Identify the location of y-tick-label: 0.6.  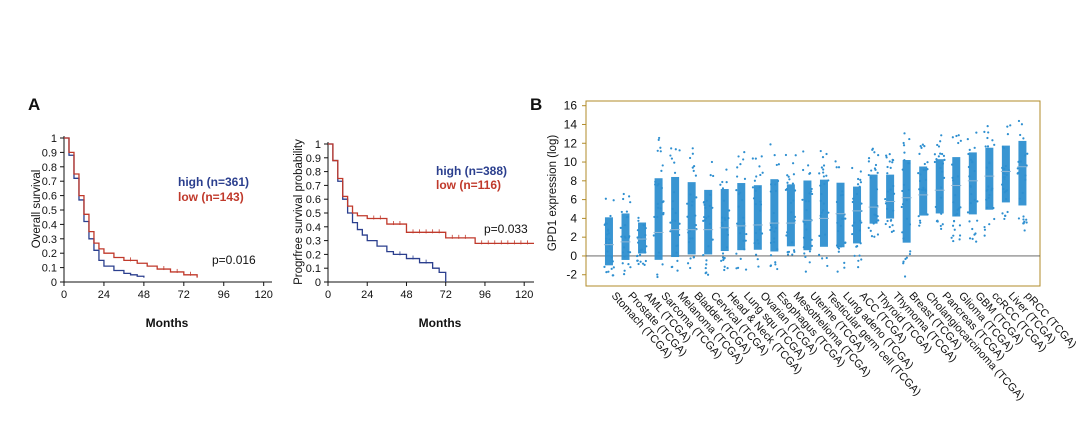
(313, 200).